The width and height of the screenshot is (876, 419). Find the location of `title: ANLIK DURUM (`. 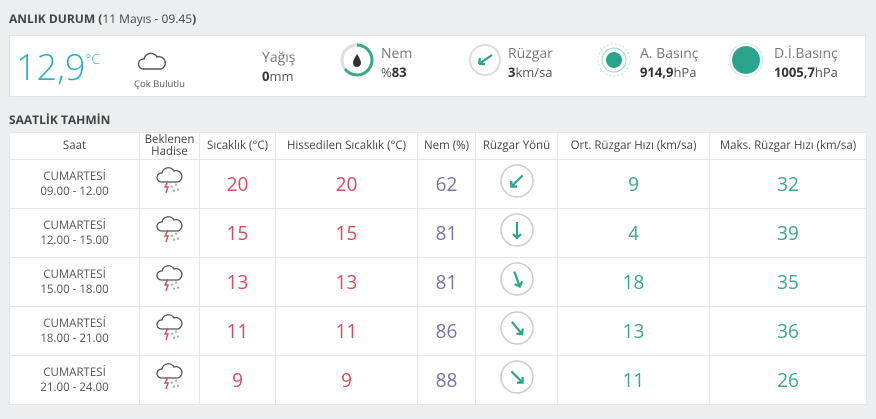

title: ANLIK DURUM ( is located at coordinates (56, 18).